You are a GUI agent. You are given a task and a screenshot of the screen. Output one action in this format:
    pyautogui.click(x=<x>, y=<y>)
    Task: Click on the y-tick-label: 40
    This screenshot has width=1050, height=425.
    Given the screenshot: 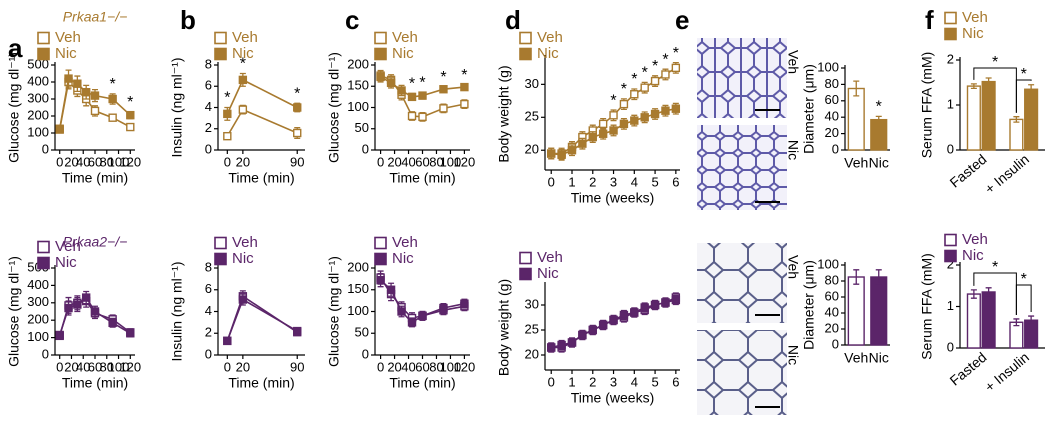 What is the action you would take?
    pyautogui.click(x=832, y=116)
    